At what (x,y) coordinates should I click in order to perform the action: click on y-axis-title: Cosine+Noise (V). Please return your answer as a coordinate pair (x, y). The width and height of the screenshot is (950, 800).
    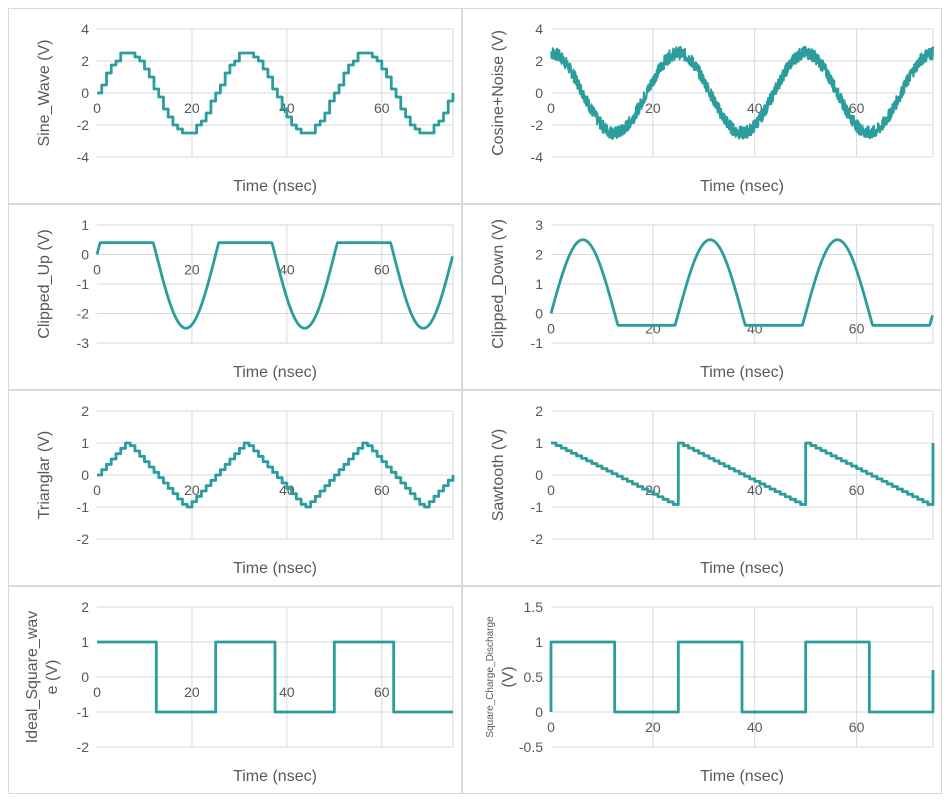
    Looking at the image, I should click on (498, 93).